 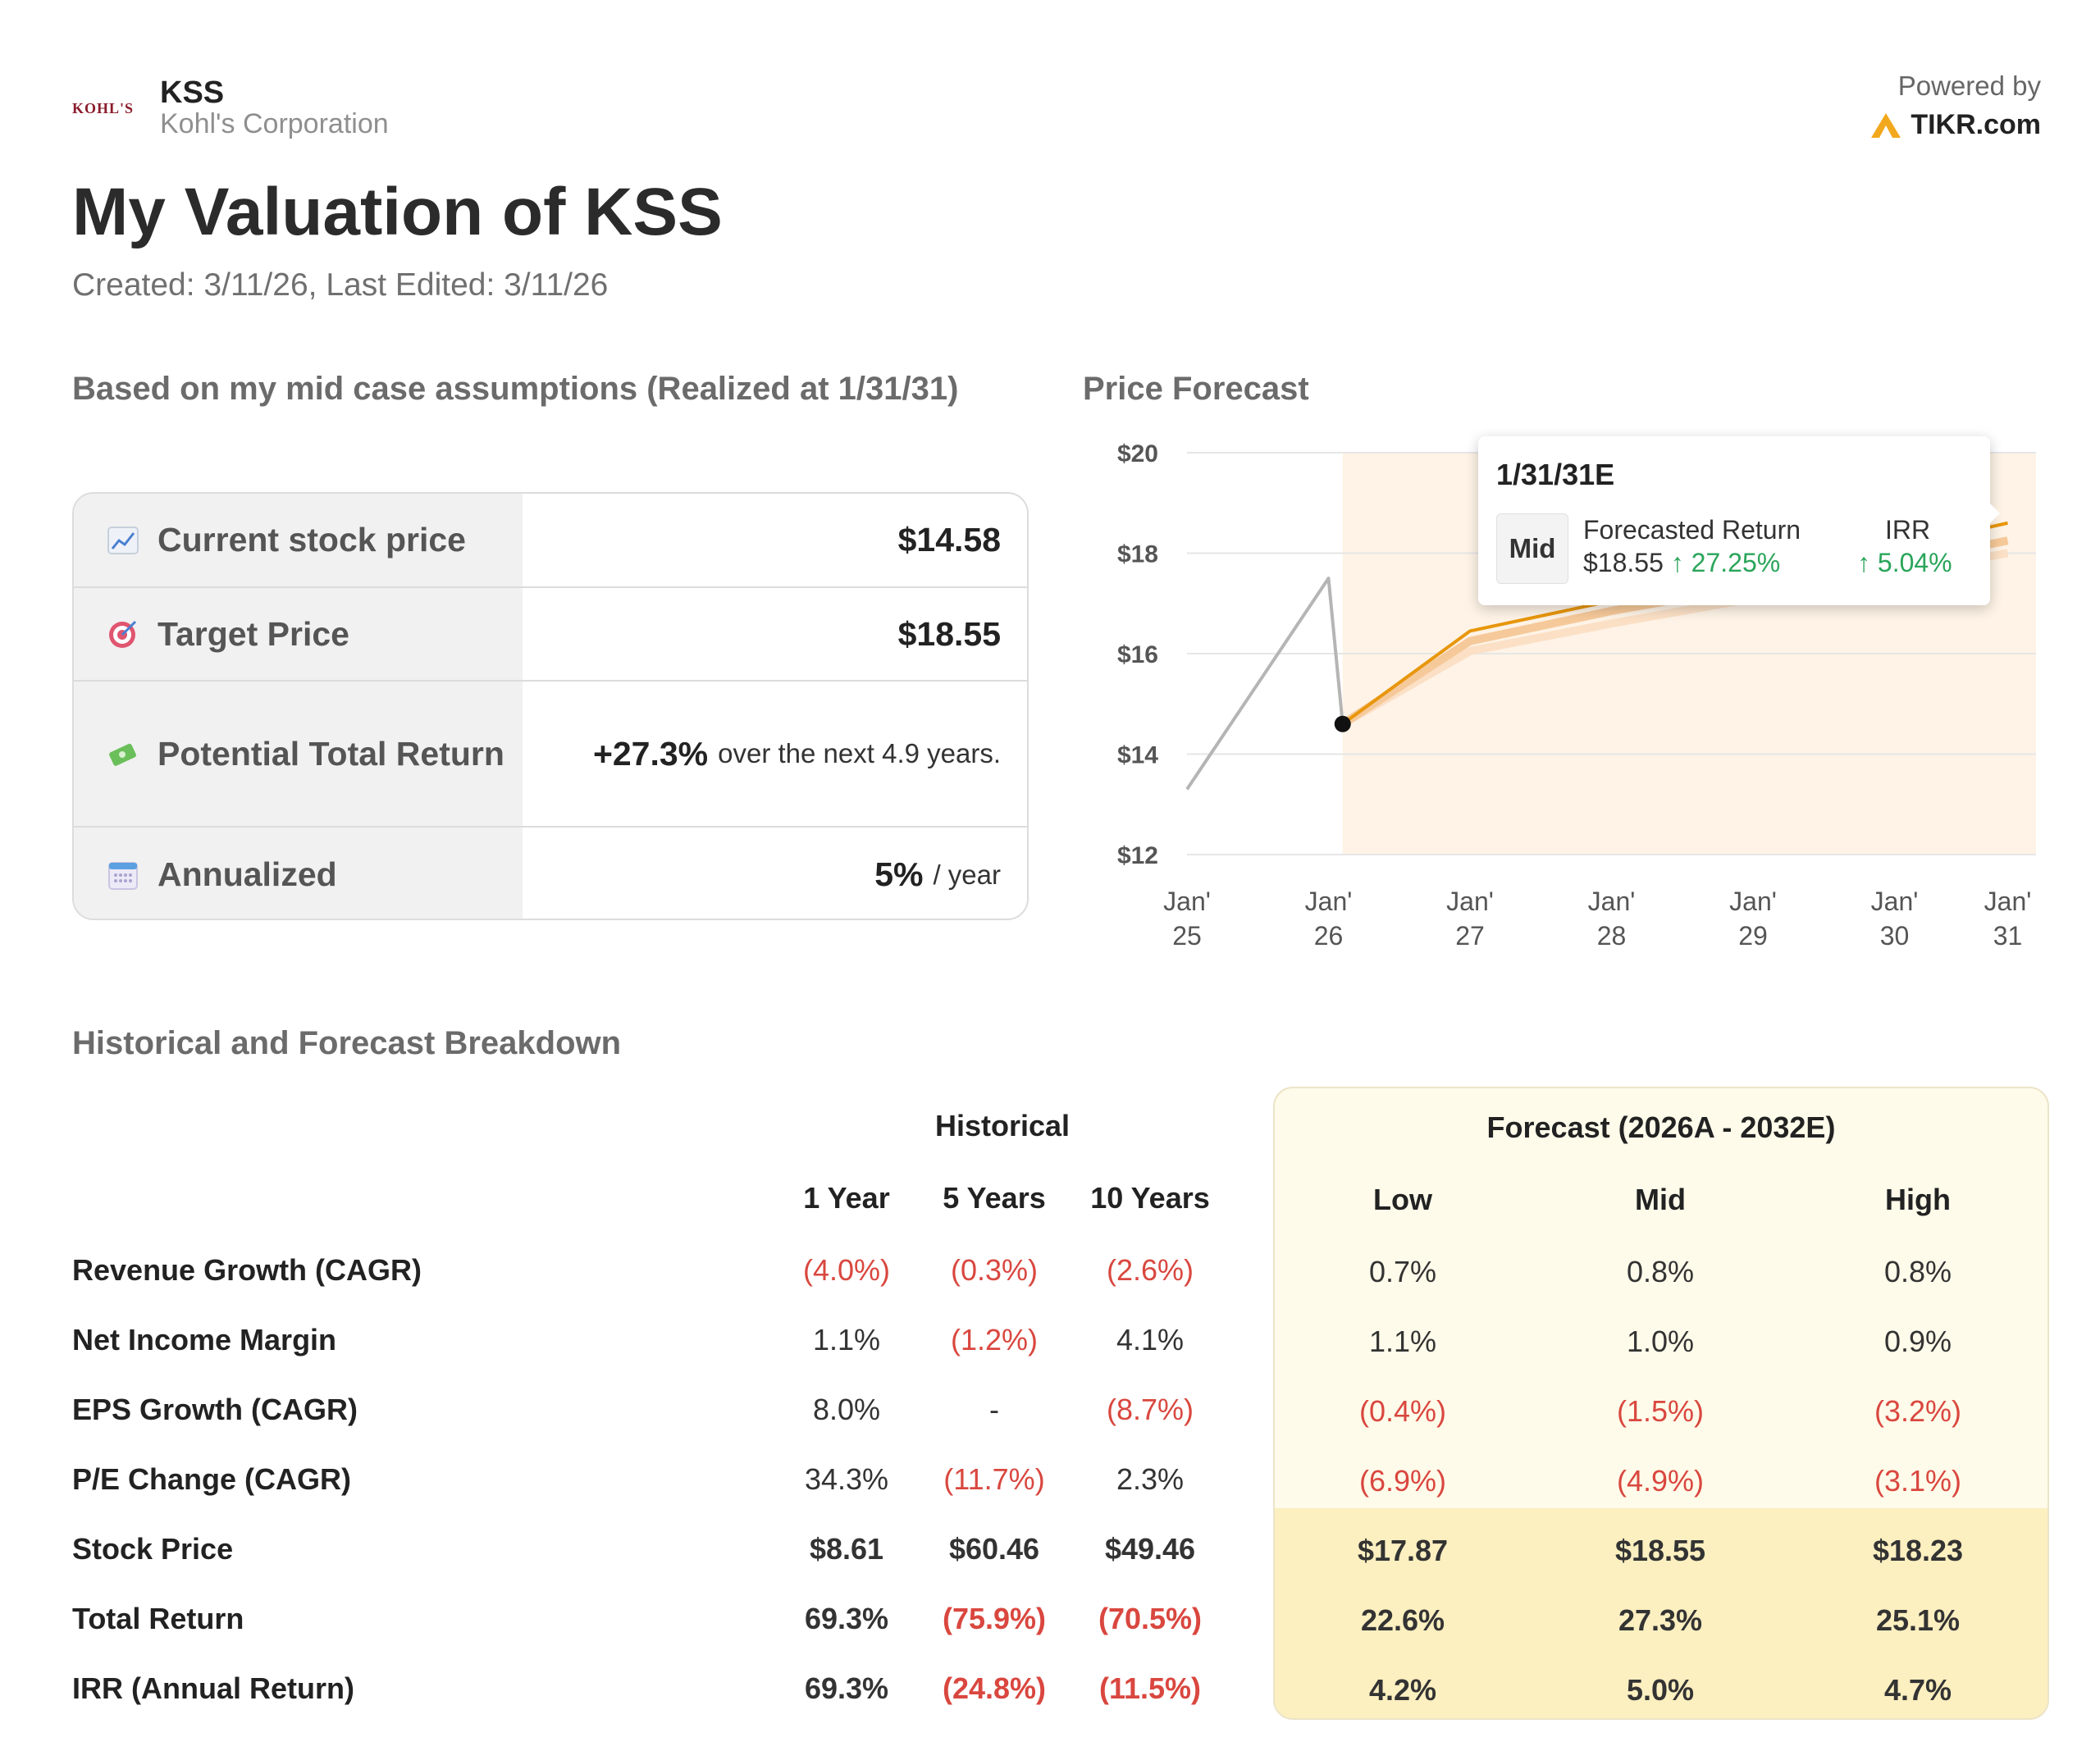 I want to click on table-cell: $18.23, so click(x=1918, y=1550).